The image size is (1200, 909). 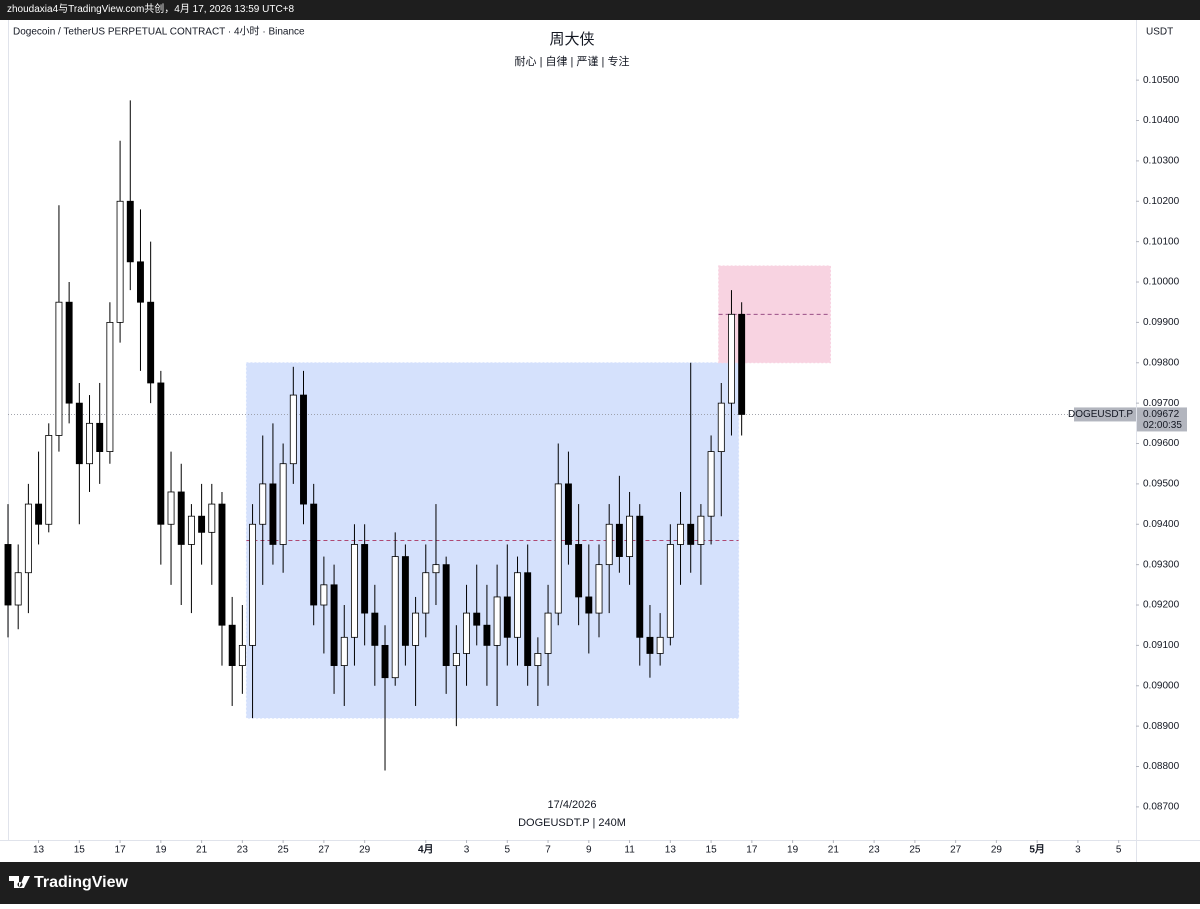 I want to click on x-tick-label: 15, so click(x=80, y=850).